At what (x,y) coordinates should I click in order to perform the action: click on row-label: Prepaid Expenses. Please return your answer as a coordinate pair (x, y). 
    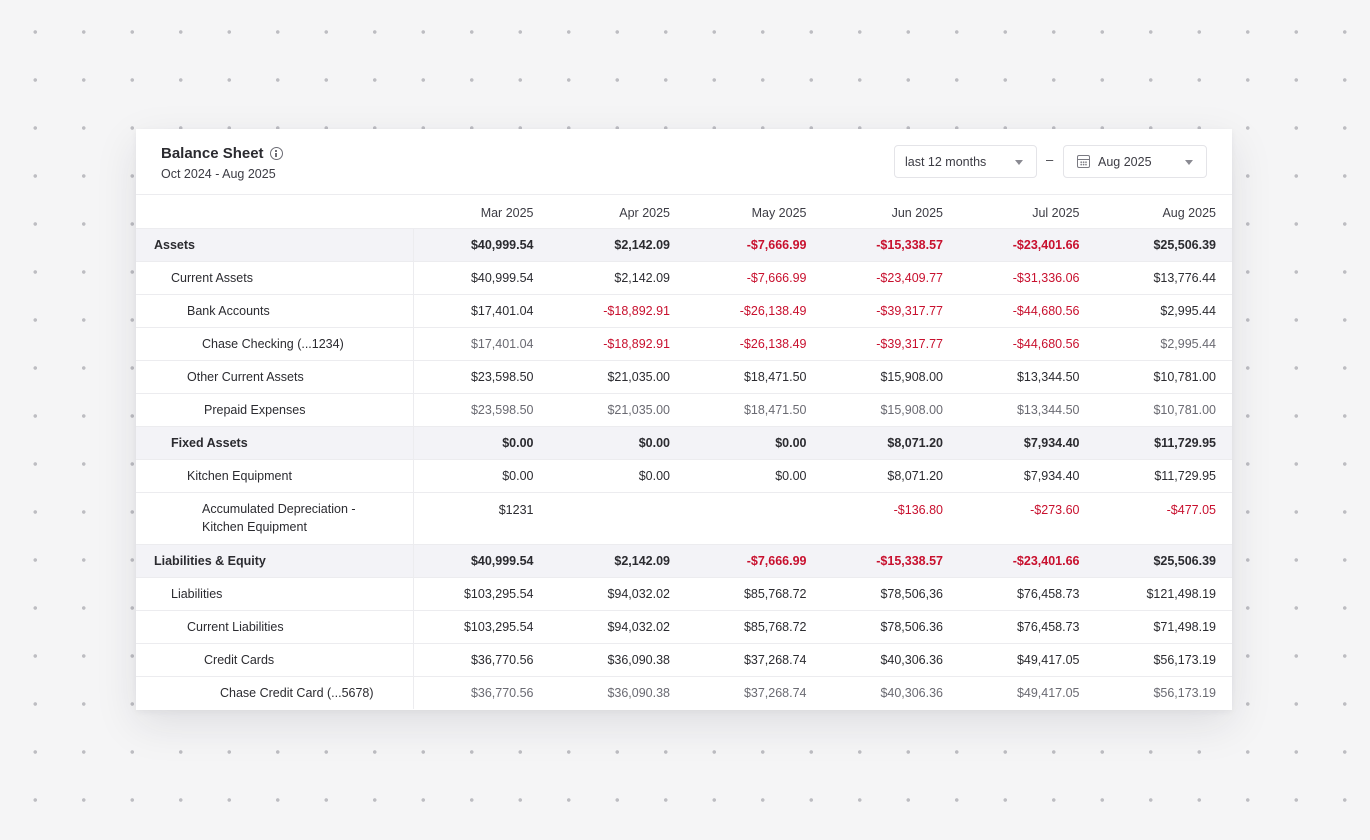
    Looking at the image, I should click on (275, 409).